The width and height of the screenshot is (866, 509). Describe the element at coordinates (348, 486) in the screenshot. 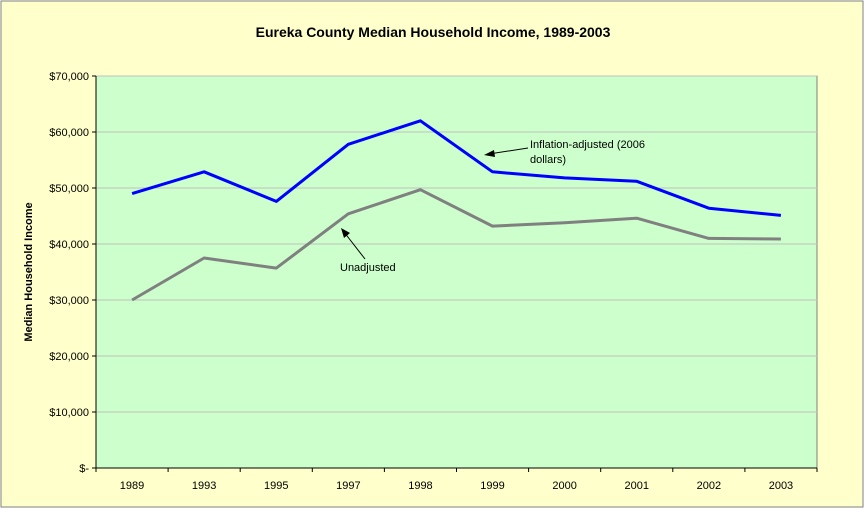

I see `x-tick-label: 1997` at that location.